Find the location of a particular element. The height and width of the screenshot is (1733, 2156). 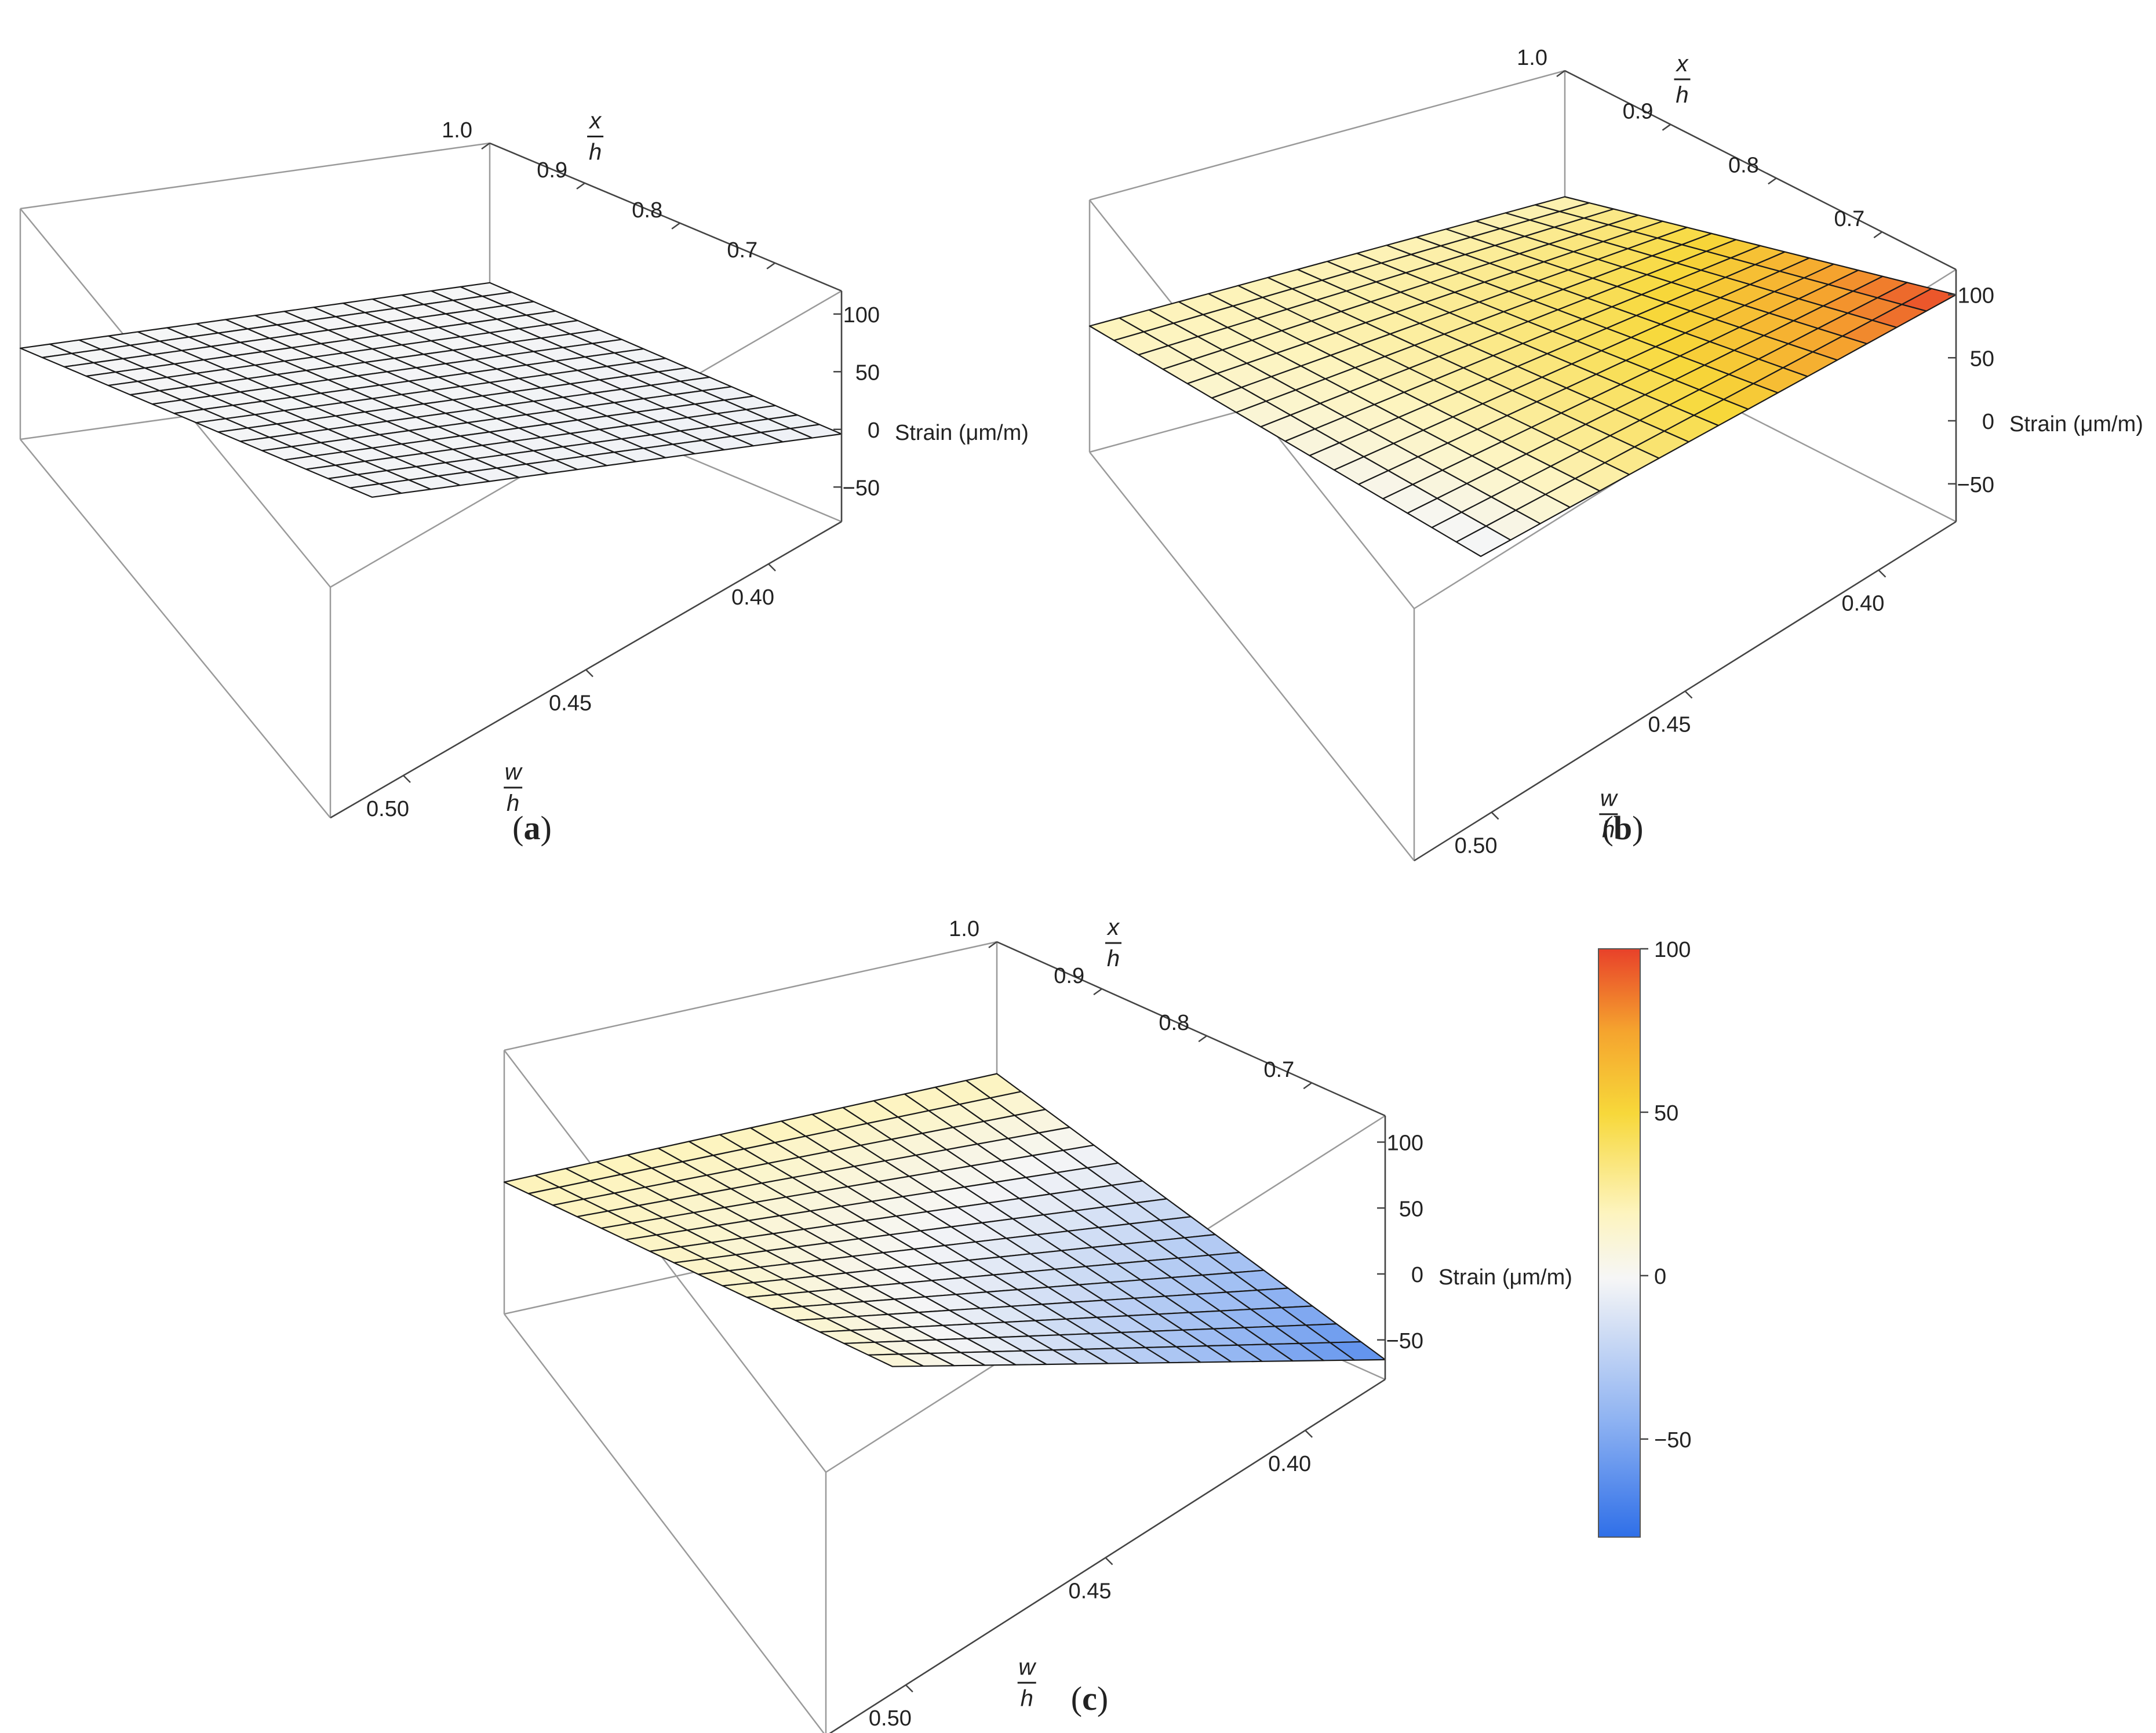

colorbar-tick-label: −50 is located at coordinates (1673, 1440).